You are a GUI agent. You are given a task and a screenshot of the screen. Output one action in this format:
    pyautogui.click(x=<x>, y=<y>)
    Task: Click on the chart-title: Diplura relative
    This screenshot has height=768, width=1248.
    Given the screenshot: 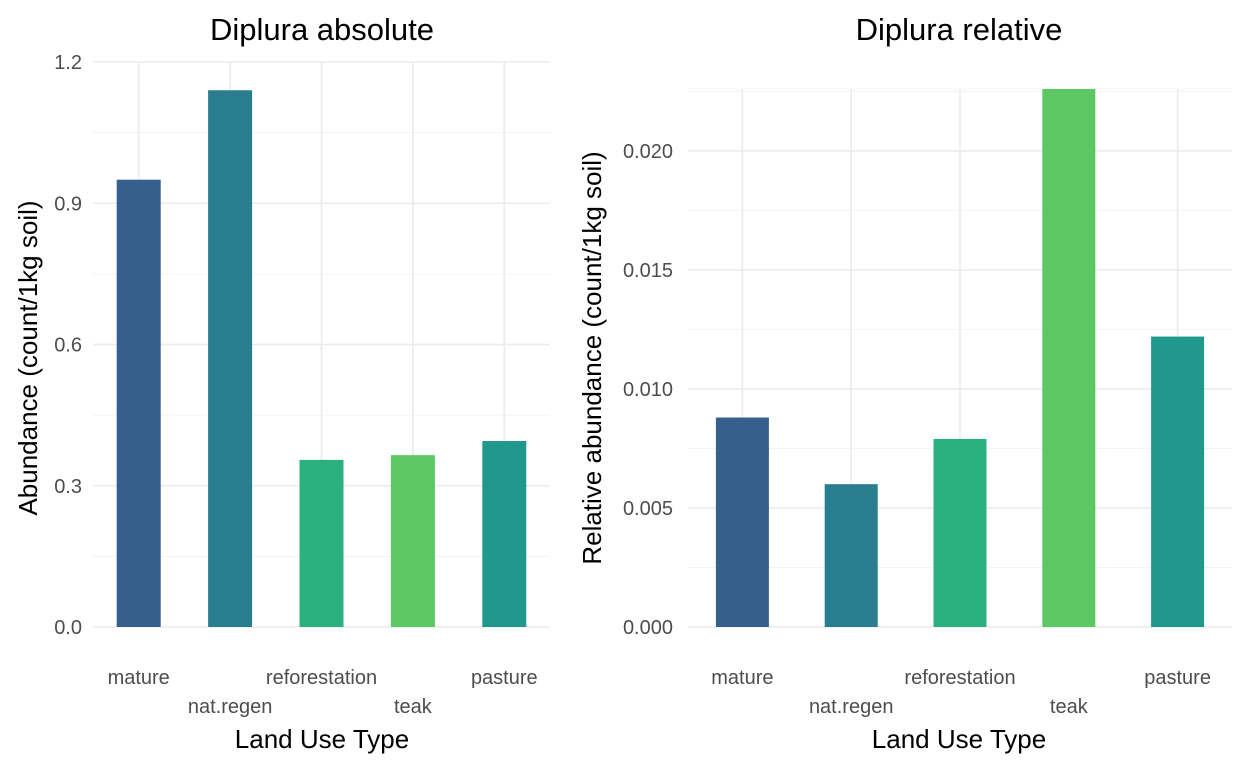 What is the action you would take?
    pyautogui.click(x=959, y=29)
    